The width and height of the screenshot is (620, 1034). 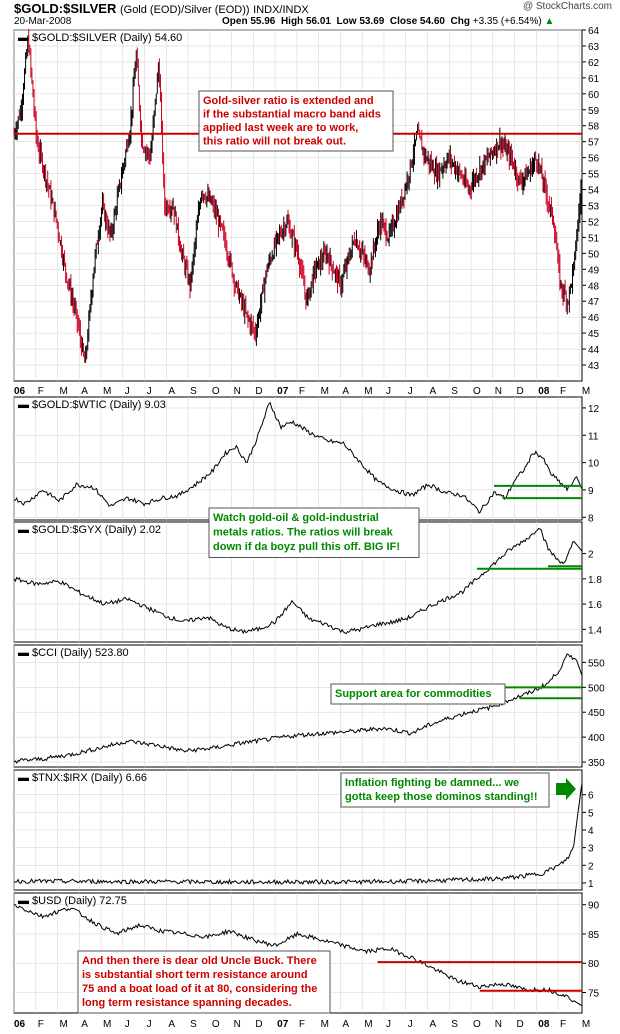 I want to click on x-tick-label: 08, so click(x=544, y=391).